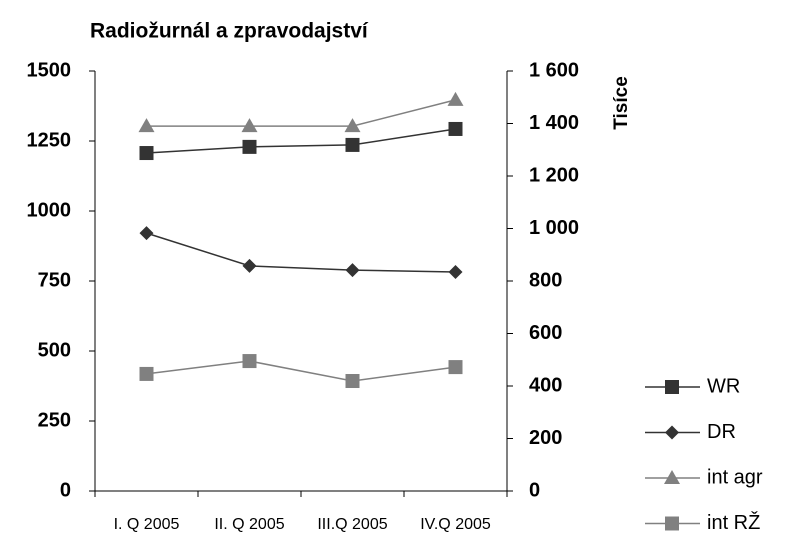  I want to click on y-tick-label: 1250, so click(49, 140).